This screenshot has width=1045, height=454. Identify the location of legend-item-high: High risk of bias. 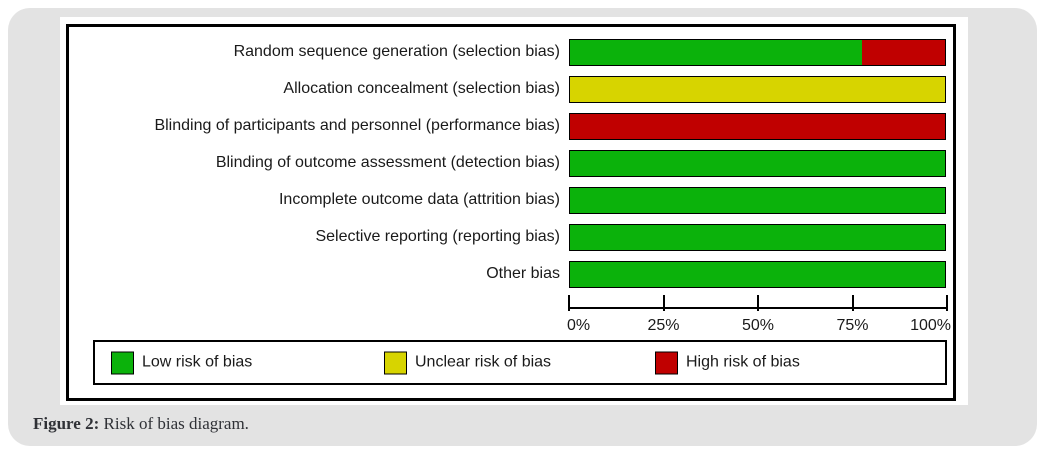
(727, 362).